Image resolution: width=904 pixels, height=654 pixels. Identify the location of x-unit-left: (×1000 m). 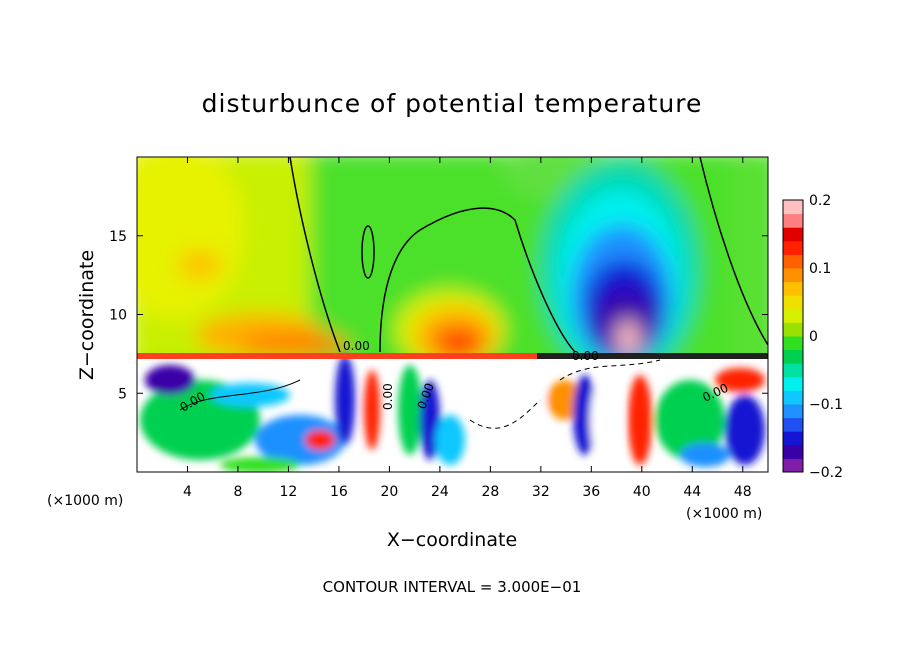
(85, 501).